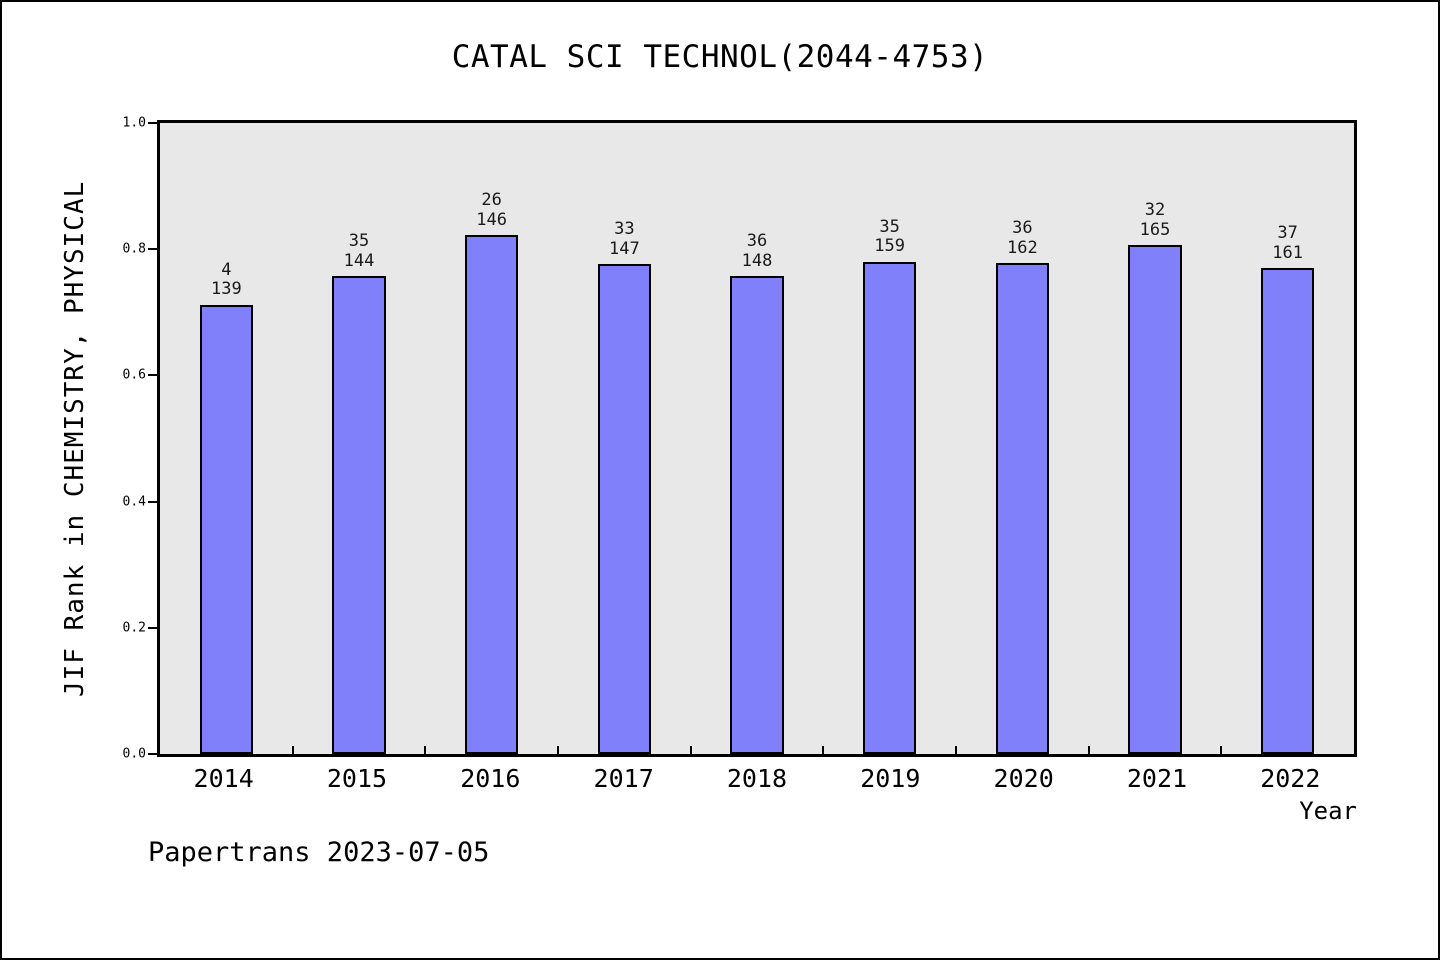  I want to click on bar-annotation: 35 159, so click(889, 236).